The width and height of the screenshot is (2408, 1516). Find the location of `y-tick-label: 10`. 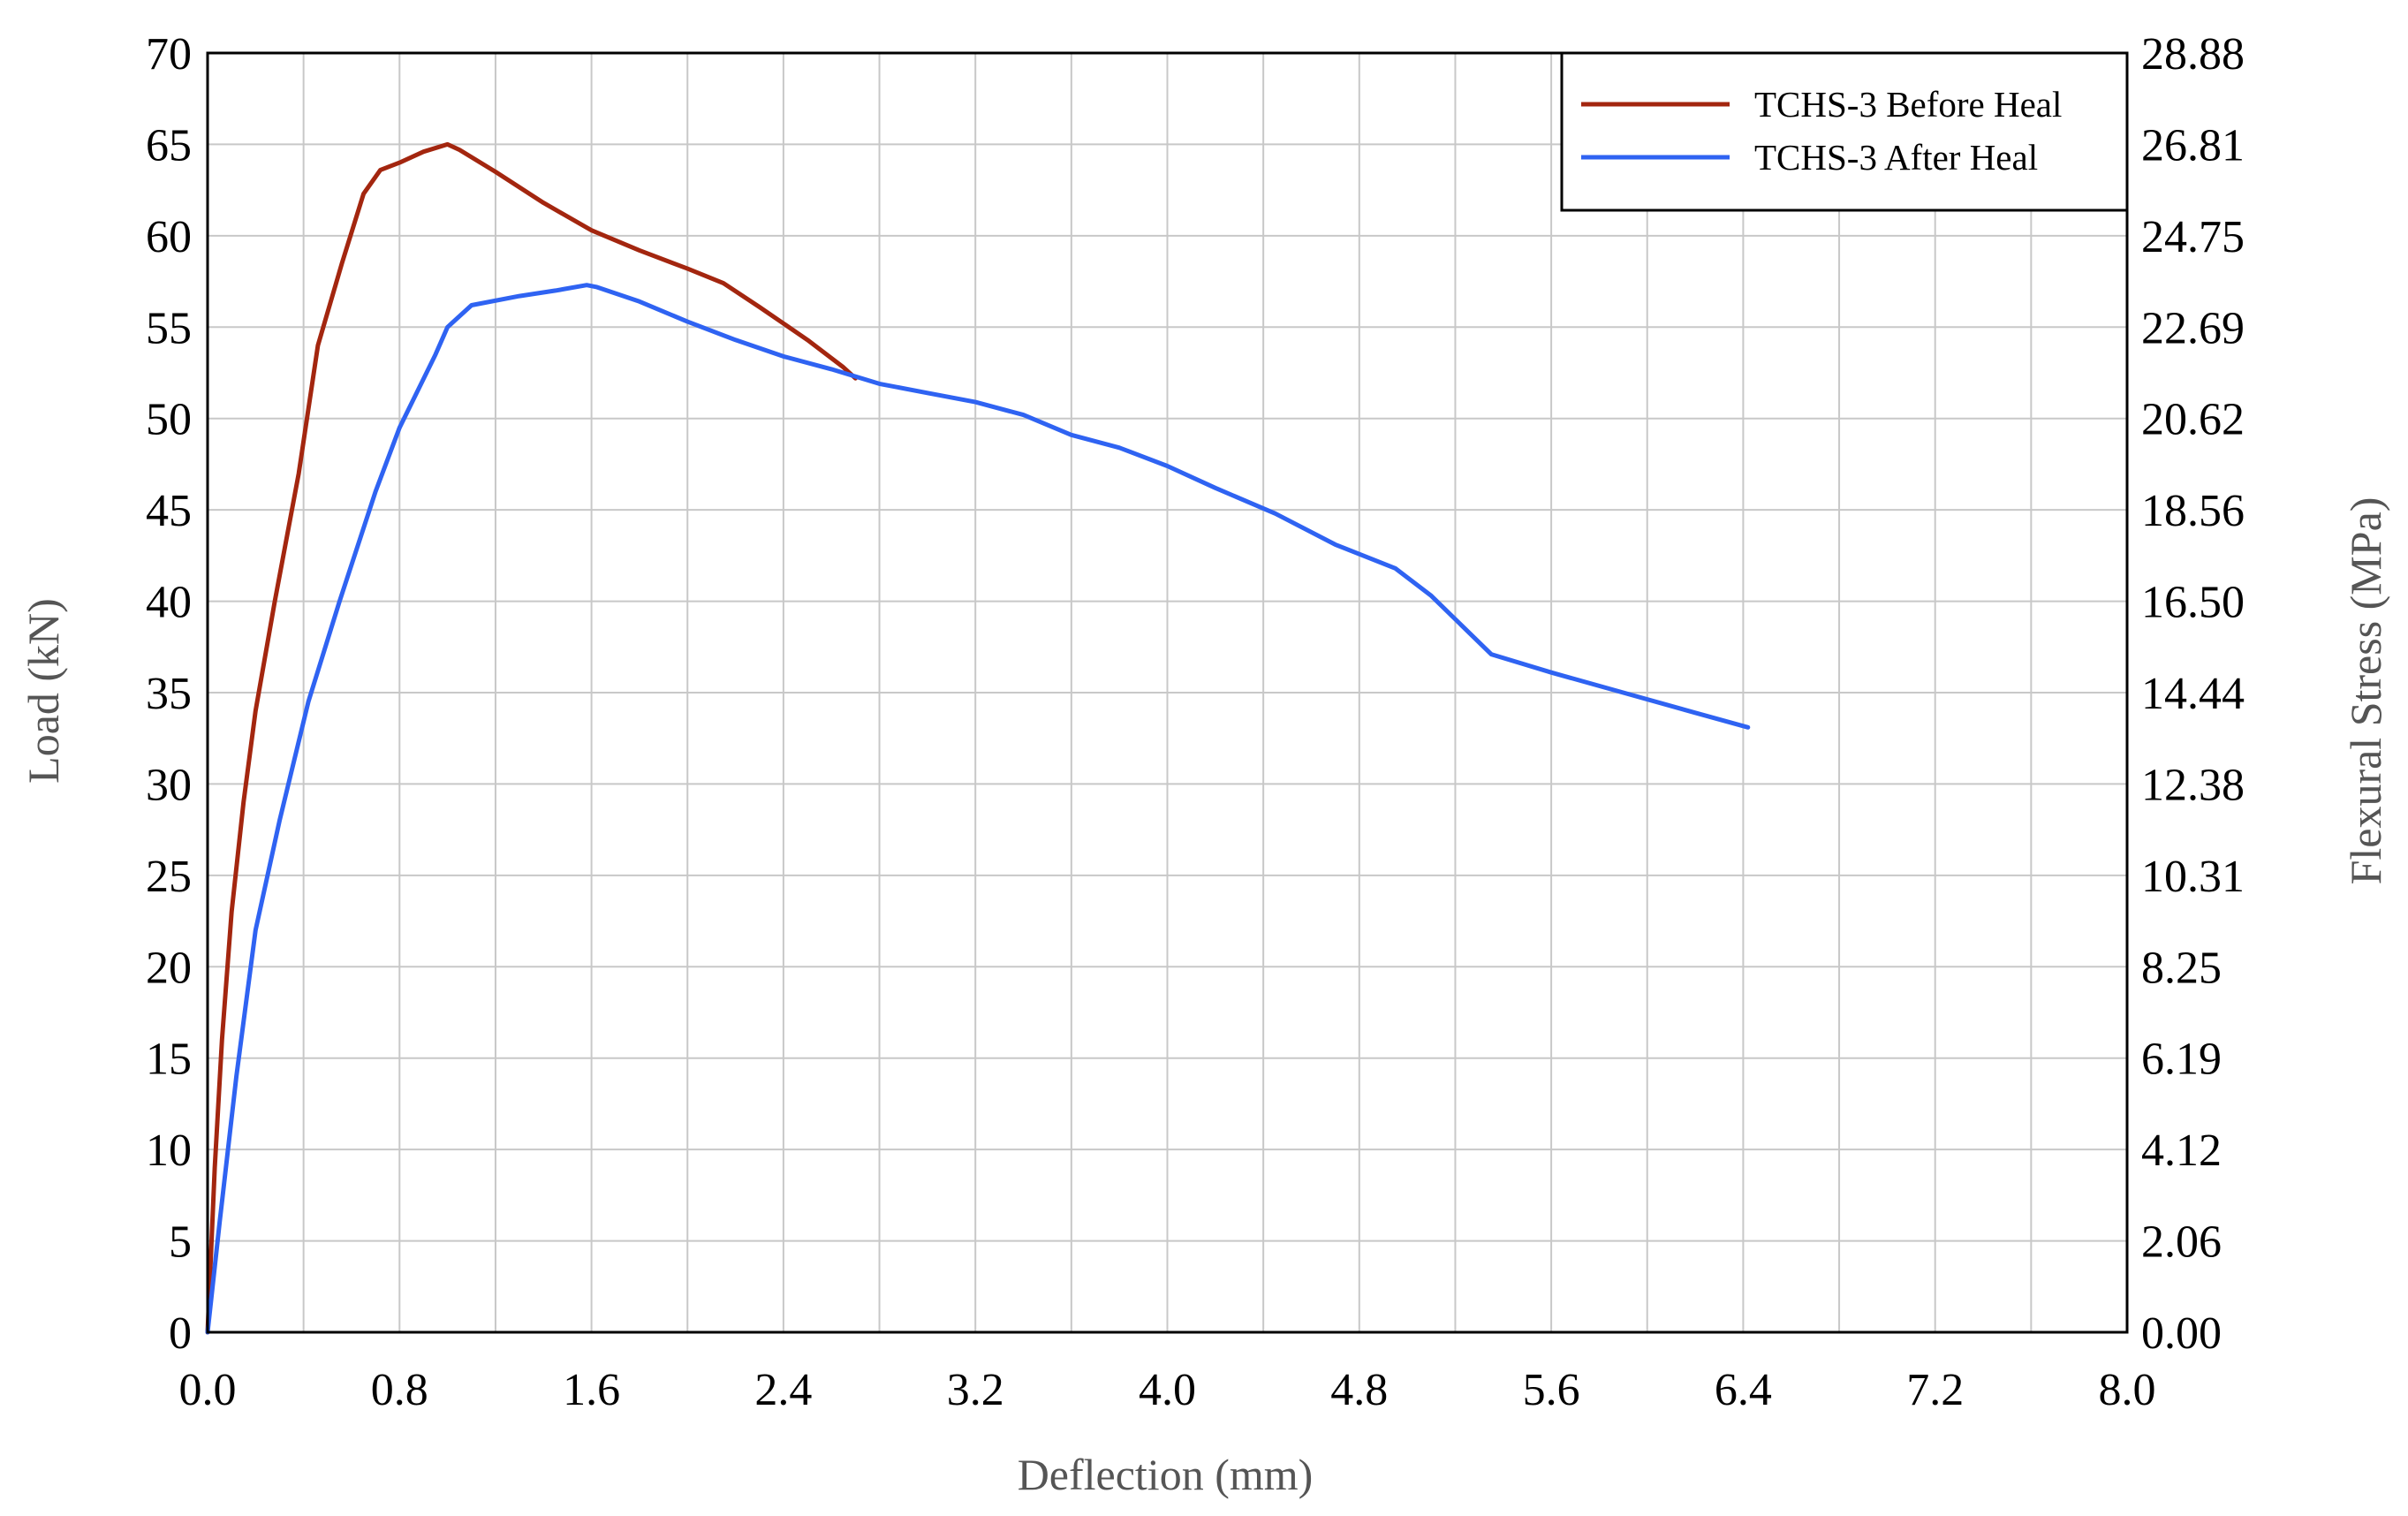

y-tick-label: 10 is located at coordinates (169, 1151).